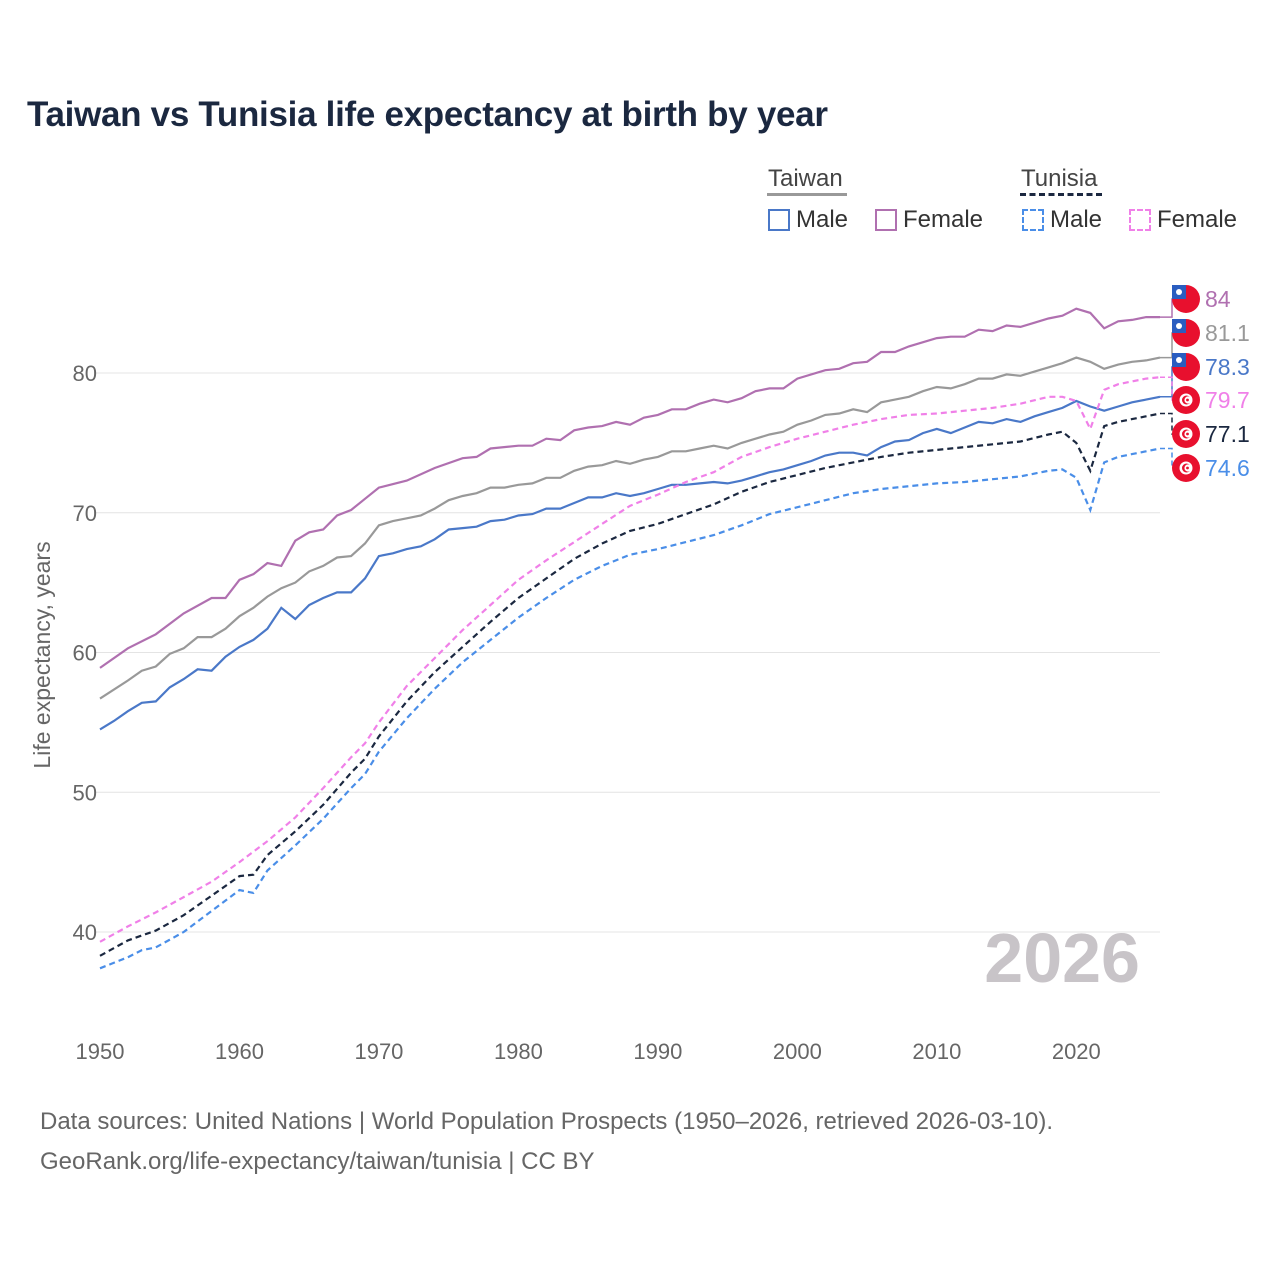  I want to click on end-value-label: 79.7, so click(1227, 400).